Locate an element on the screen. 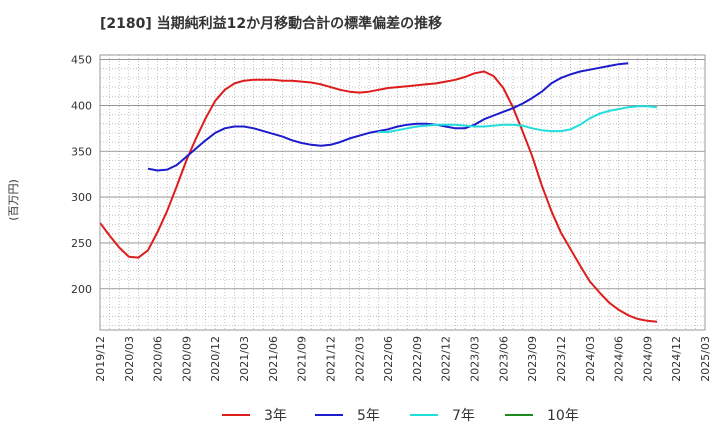 The image size is (720, 440). y-tick-label: 350 is located at coordinates (81, 151).